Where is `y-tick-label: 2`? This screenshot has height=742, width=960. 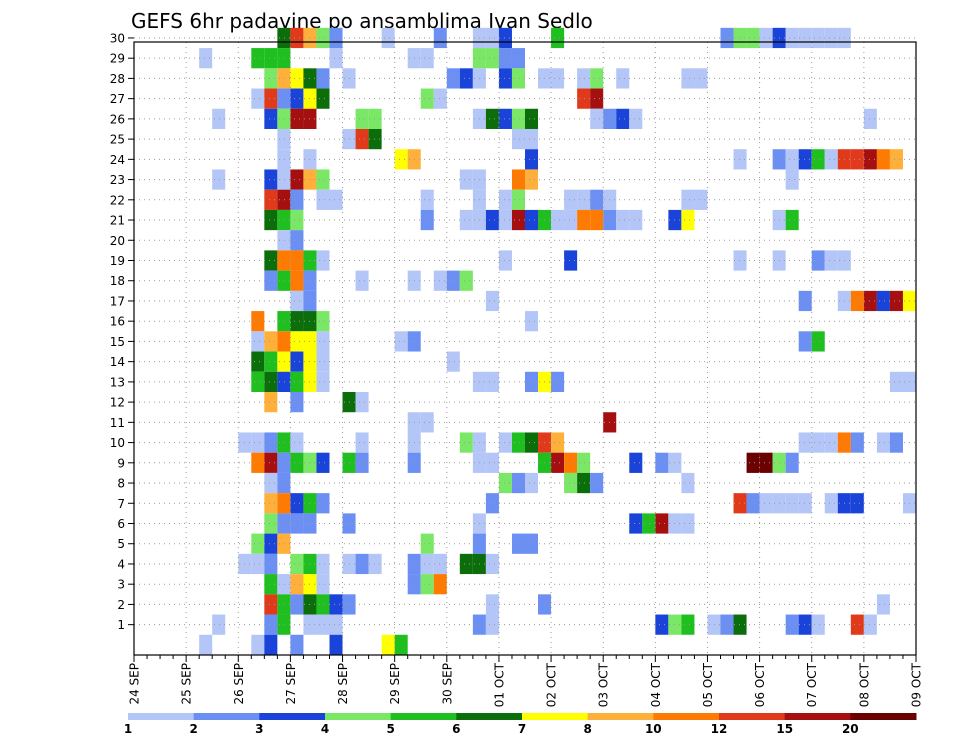
y-tick-label: 2 is located at coordinates (121, 605).